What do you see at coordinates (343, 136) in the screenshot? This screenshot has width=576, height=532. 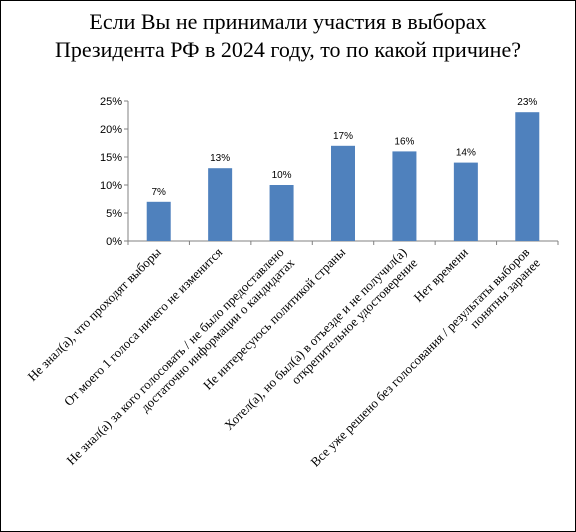 I see `data-label: 17%` at bounding box center [343, 136].